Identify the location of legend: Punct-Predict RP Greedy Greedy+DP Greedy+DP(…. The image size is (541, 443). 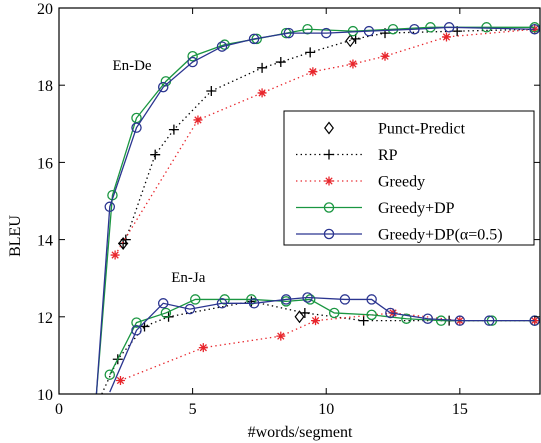
(409, 178).